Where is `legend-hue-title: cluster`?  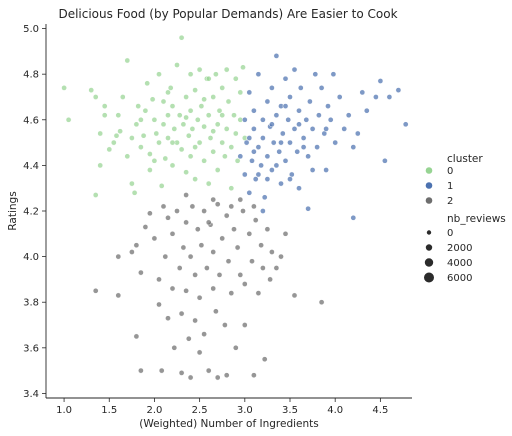
legend-hue-title: cluster is located at coordinates (465, 159).